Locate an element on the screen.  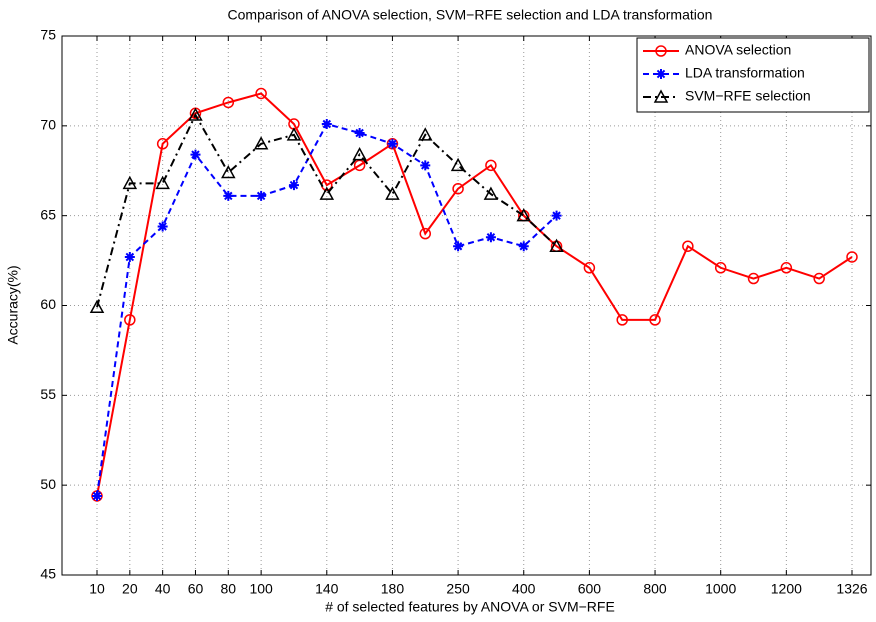
x-tick-label: 250 is located at coordinates (458, 589).